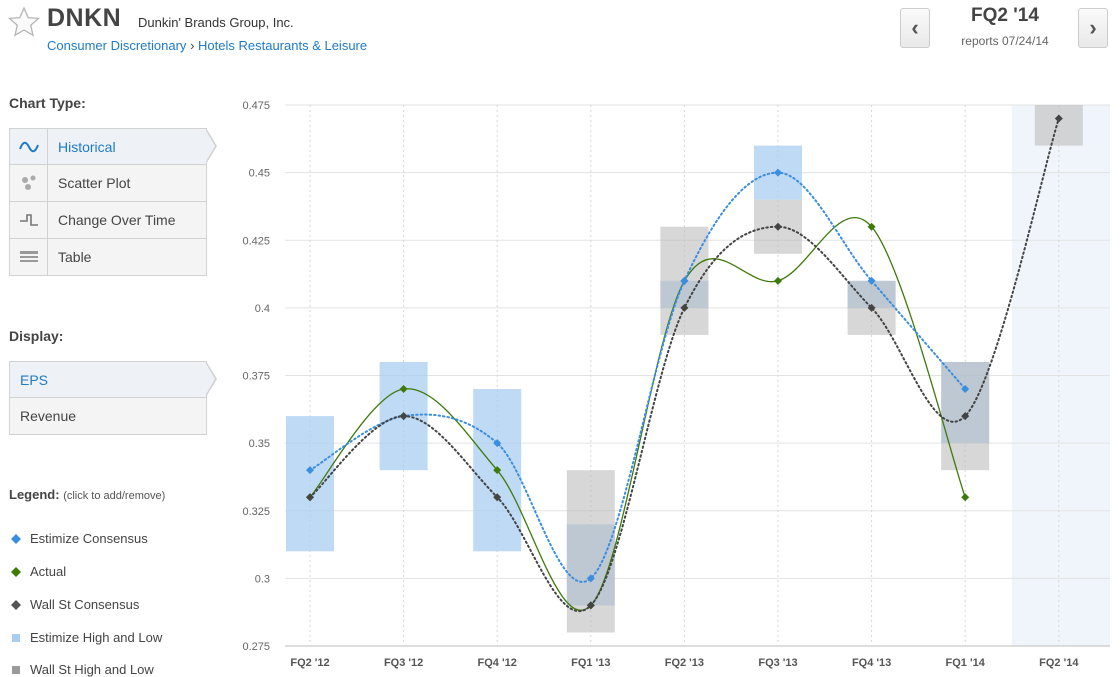 This screenshot has height=677, width=1120. Describe the element at coordinates (259, 174) in the screenshot. I see `y-tick-label: 0.45` at that location.